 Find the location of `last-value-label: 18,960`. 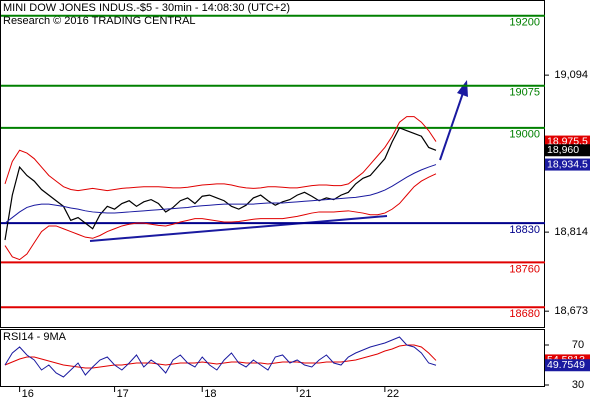

last-value-label: 18,960 is located at coordinates (563, 150).